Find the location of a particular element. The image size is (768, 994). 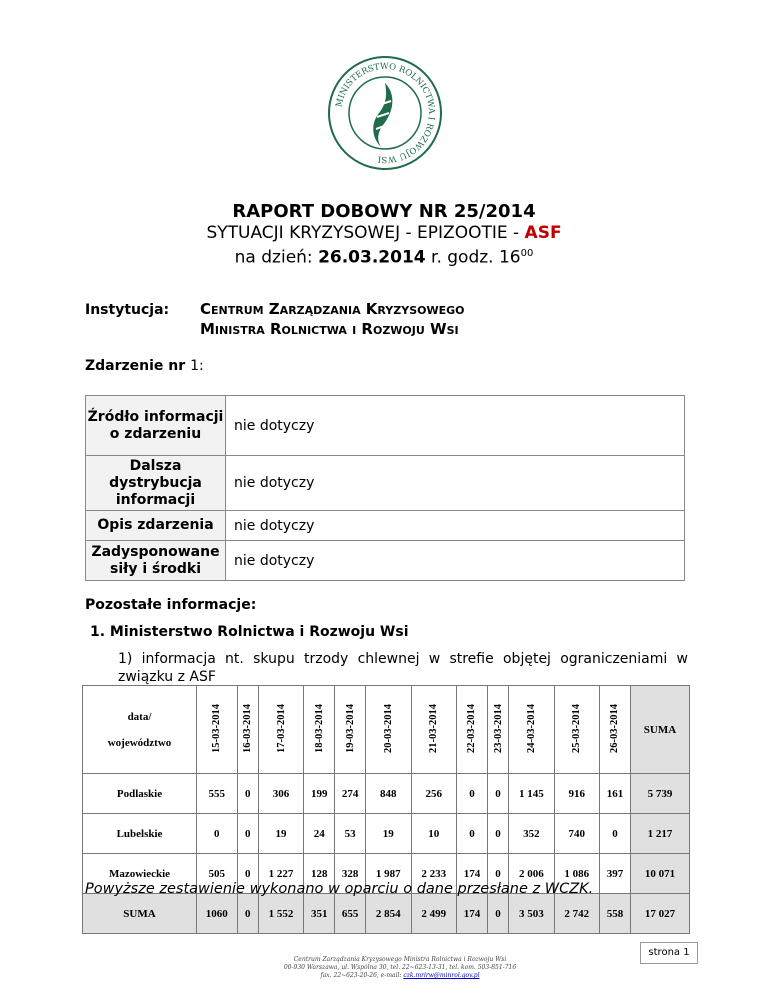

cell-value: 740 is located at coordinates (577, 833).